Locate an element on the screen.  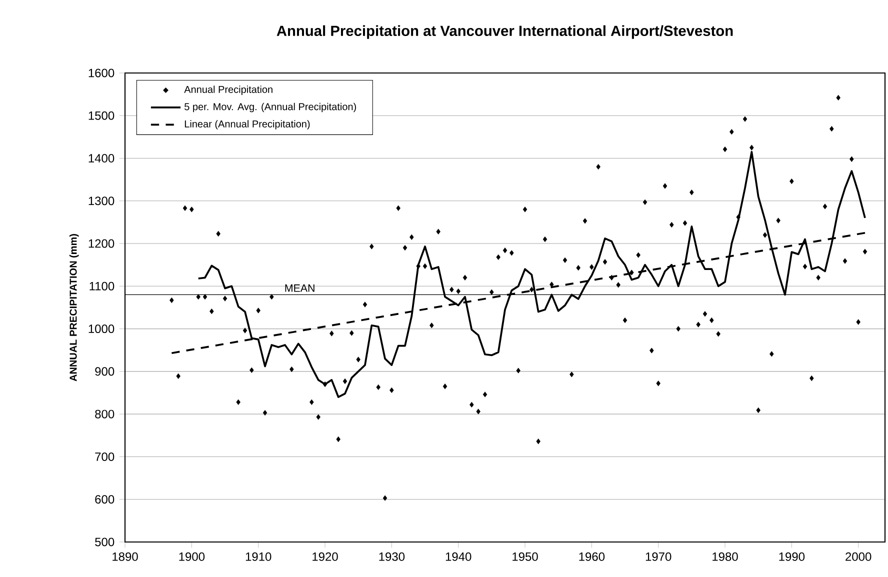
x-tick-label: 2000 is located at coordinates (859, 556).